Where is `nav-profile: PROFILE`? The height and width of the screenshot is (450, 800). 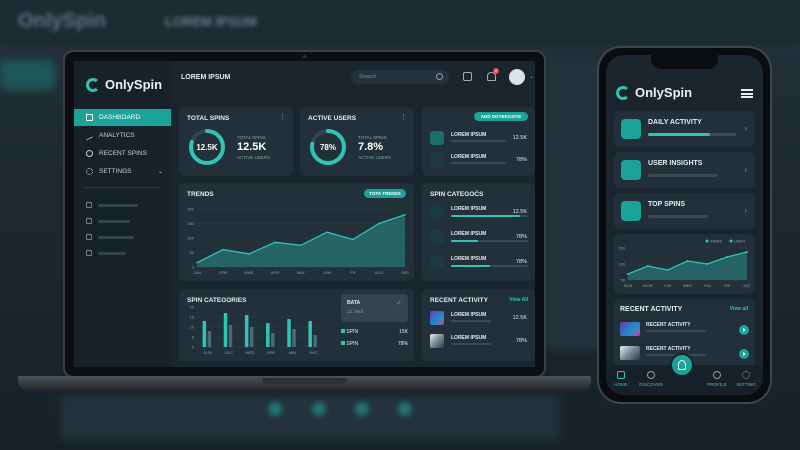 nav-profile: PROFILE is located at coordinates (717, 384).